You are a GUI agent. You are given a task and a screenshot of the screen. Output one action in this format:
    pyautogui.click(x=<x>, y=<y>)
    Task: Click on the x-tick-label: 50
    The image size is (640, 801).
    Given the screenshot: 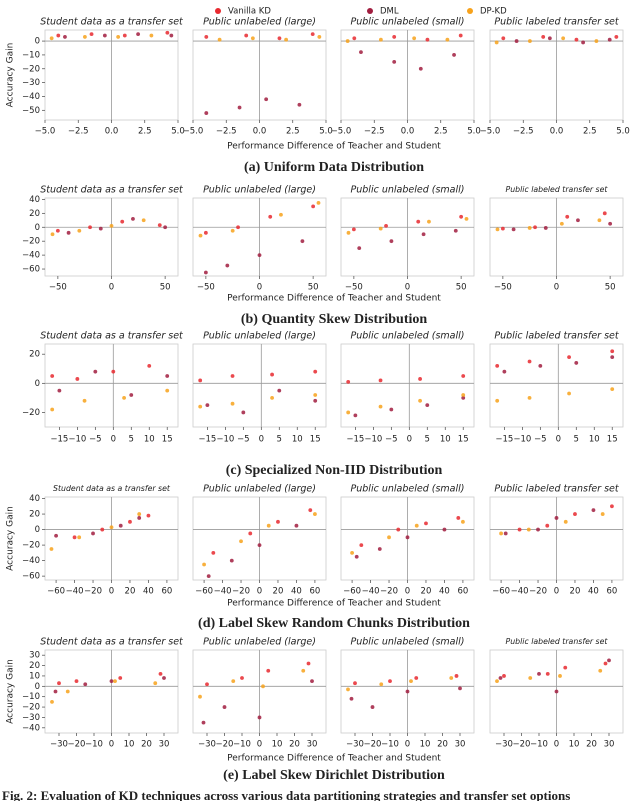 What is the action you would take?
    pyautogui.click(x=313, y=288)
    